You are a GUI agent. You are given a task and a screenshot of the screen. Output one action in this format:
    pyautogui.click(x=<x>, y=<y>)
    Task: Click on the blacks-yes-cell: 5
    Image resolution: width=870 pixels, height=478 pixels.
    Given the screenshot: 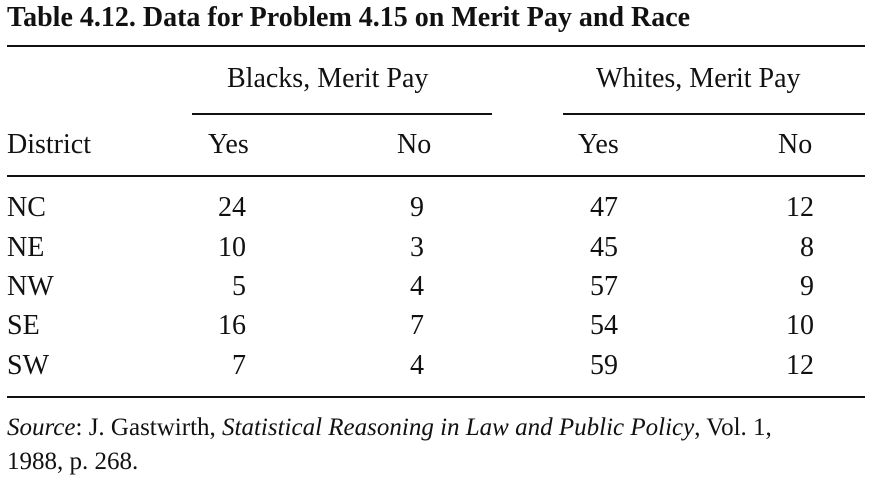 What is the action you would take?
    pyautogui.click(x=239, y=286)
    